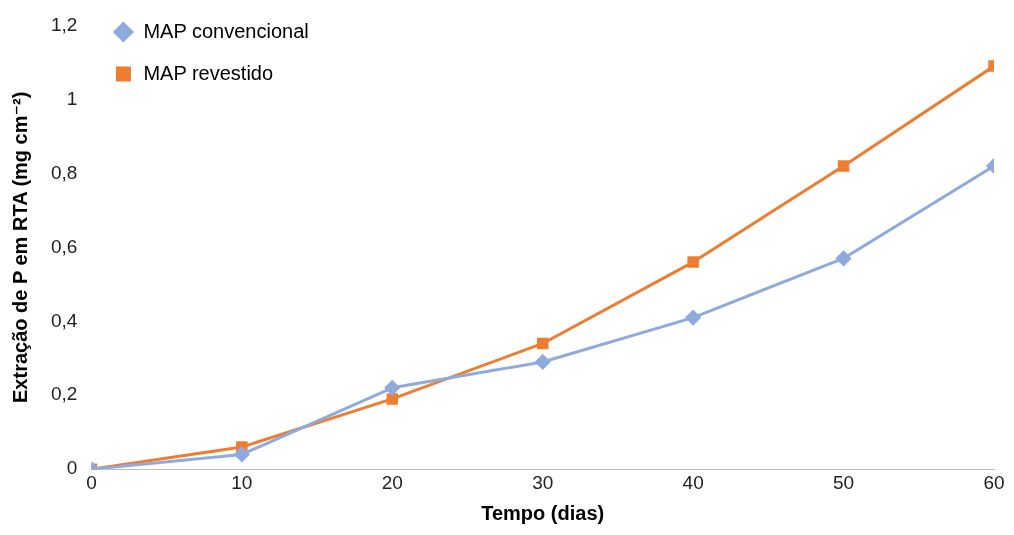  I want to click on x-tick-label: 60, so click(994, 482).